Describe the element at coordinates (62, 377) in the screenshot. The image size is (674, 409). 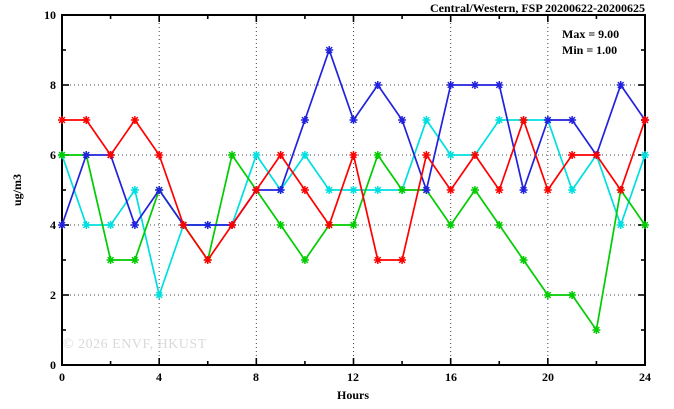
I see `x-tick-label-0: 0` at that location.